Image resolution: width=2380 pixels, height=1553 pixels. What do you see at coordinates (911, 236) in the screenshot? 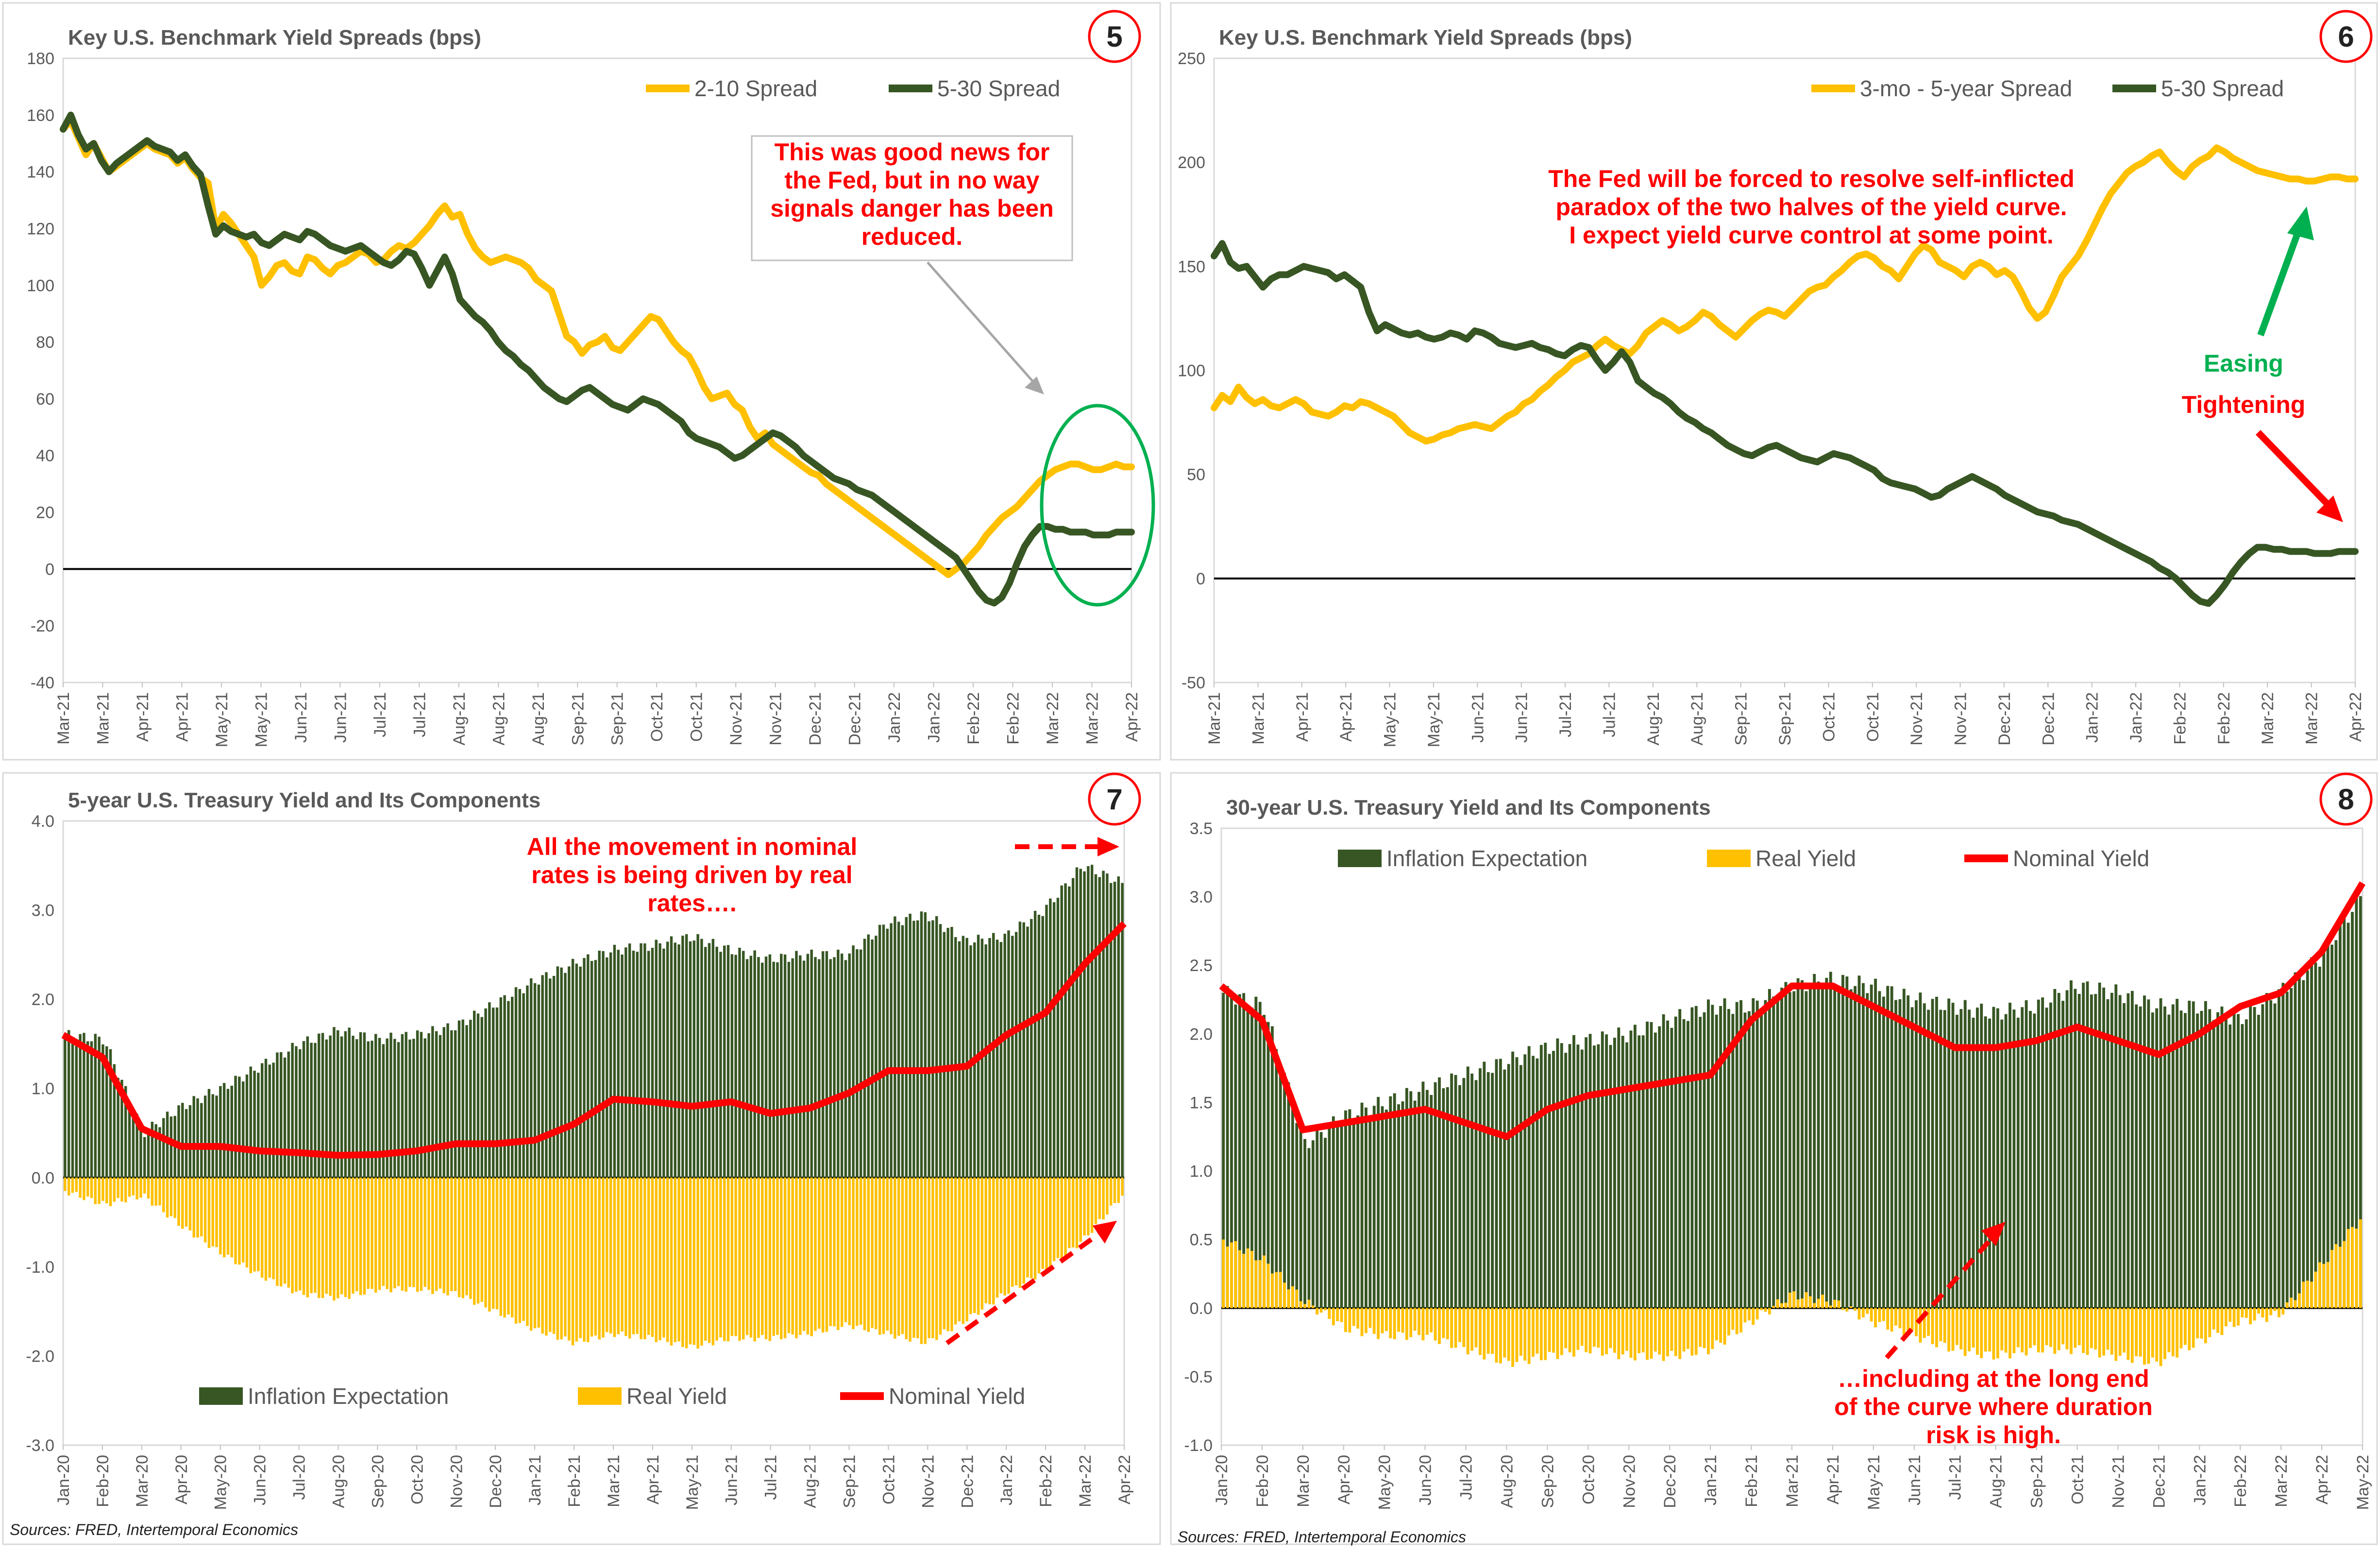
I see `annotation-text: reduced.` at bounding box center [911, 236].